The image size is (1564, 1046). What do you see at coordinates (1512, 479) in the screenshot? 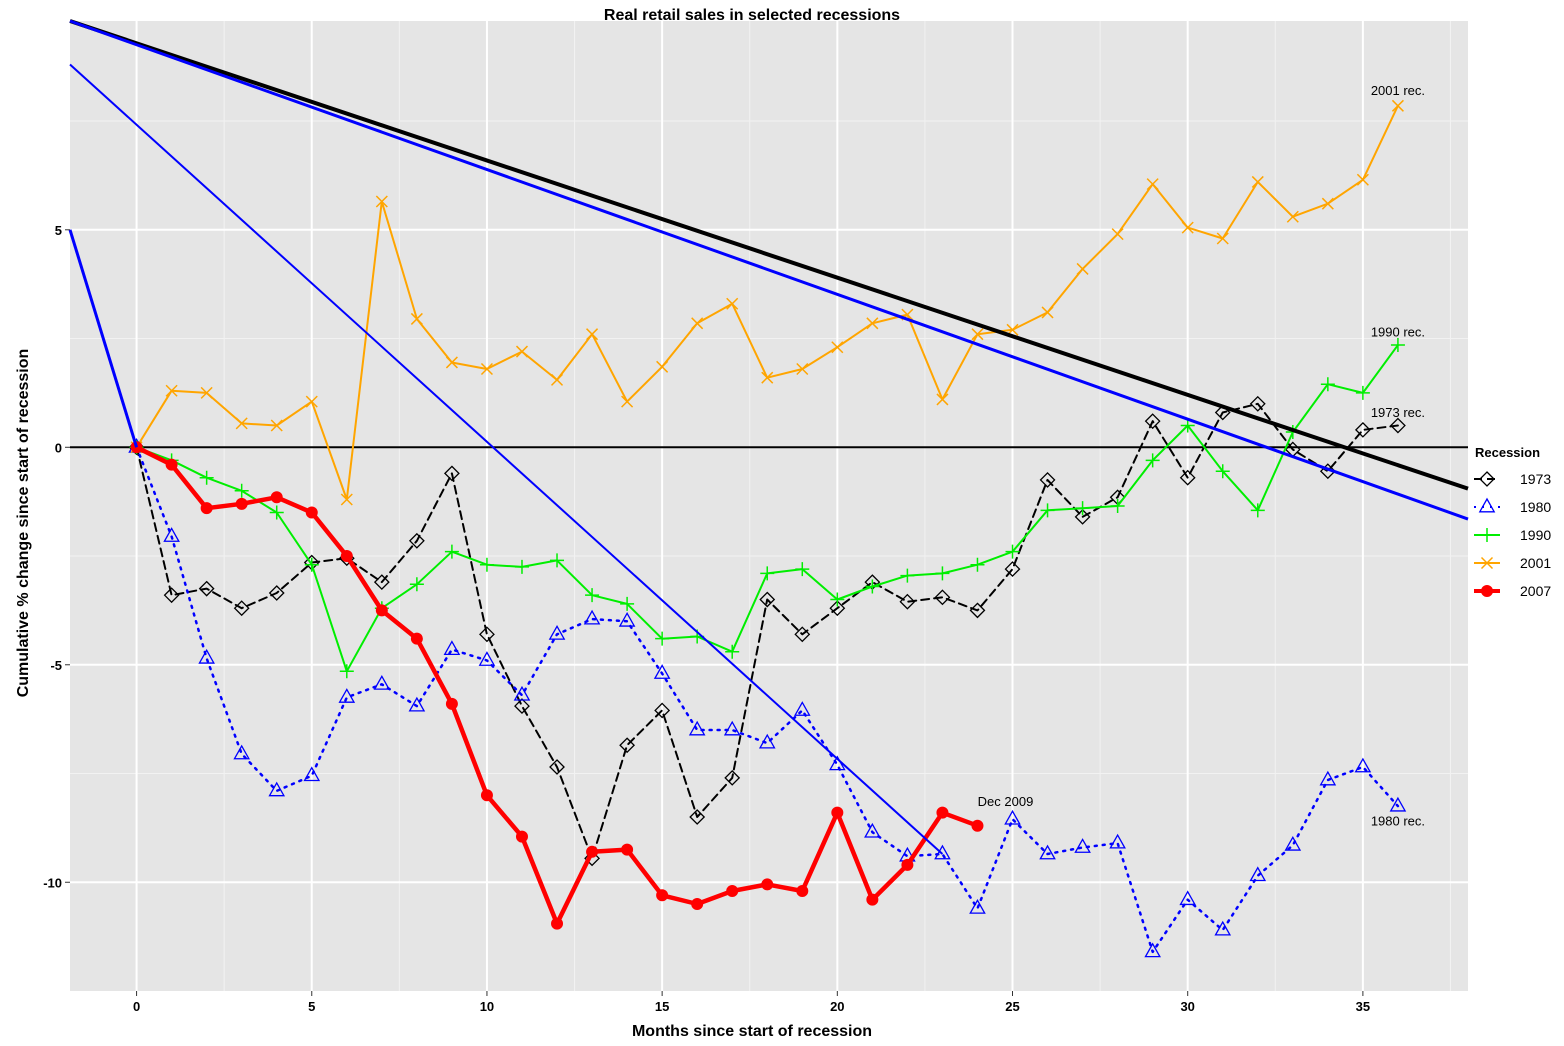
I see `legend-item-1973: 1973` at bounding box center [1512, 479].